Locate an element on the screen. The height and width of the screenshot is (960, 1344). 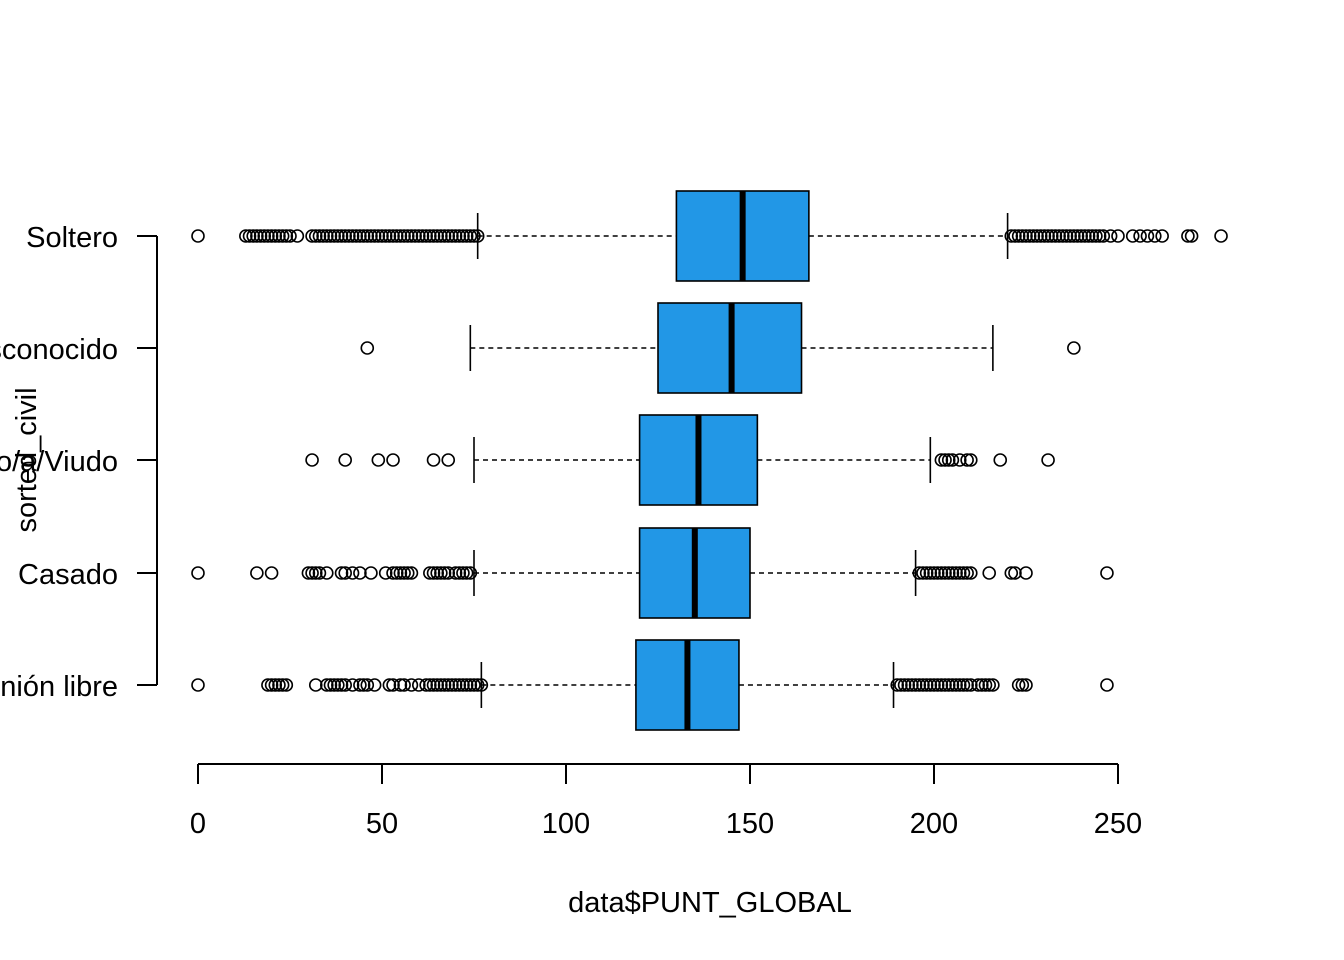
y-tick-label: Desconocido is located at coordinates (59, 350).